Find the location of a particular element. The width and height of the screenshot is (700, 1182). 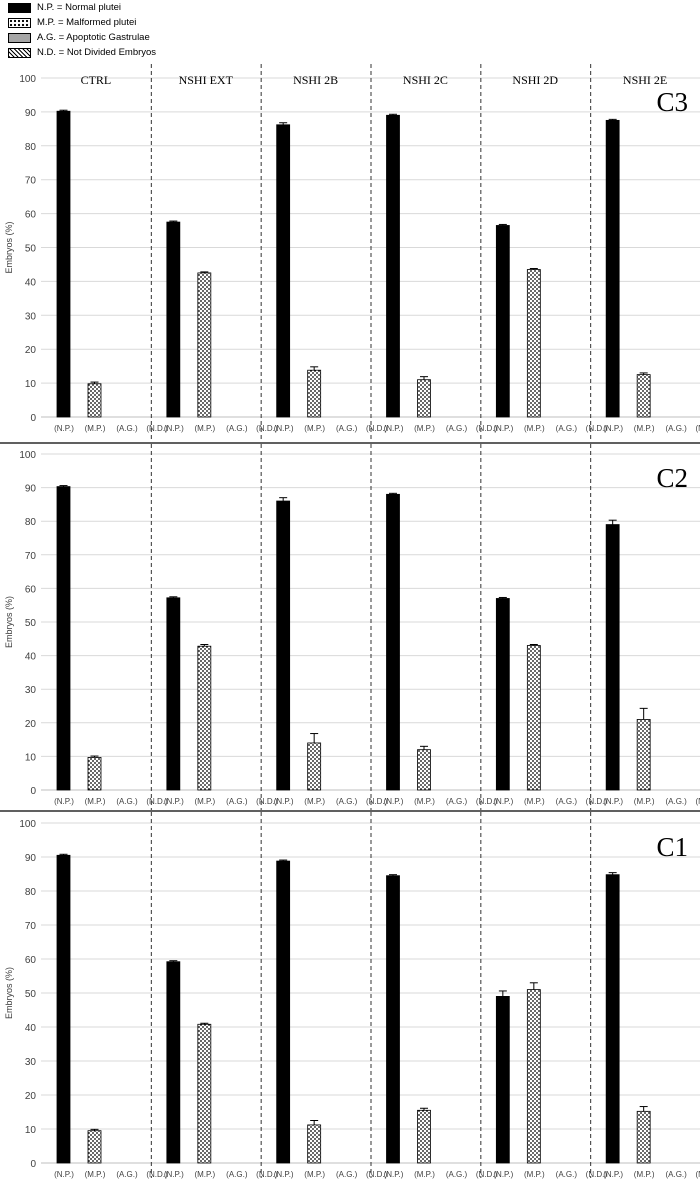

y-tick-label: 80 is located at coordinates (31, 892).